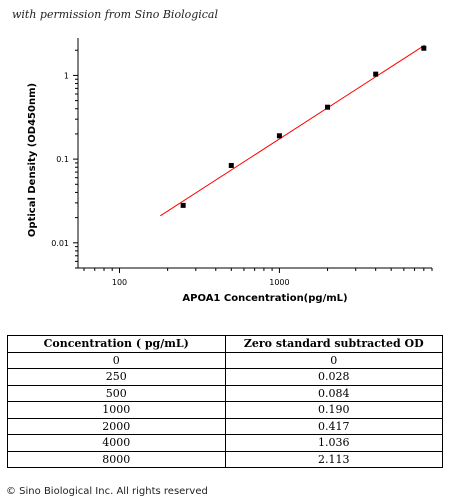 The image size is (450, 500). I want to click on table-cell: 0.028, so click(333, 377).